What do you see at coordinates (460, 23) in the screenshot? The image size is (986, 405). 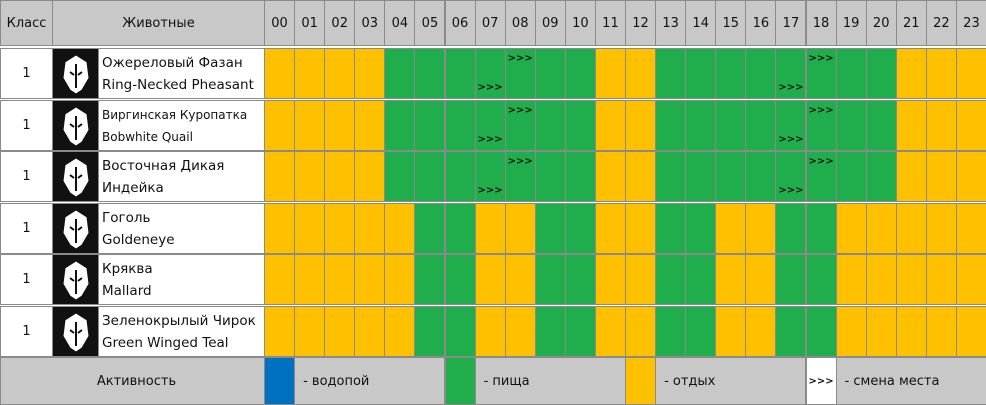 I see `header-hour: 06` at bounding box center [460, 23].